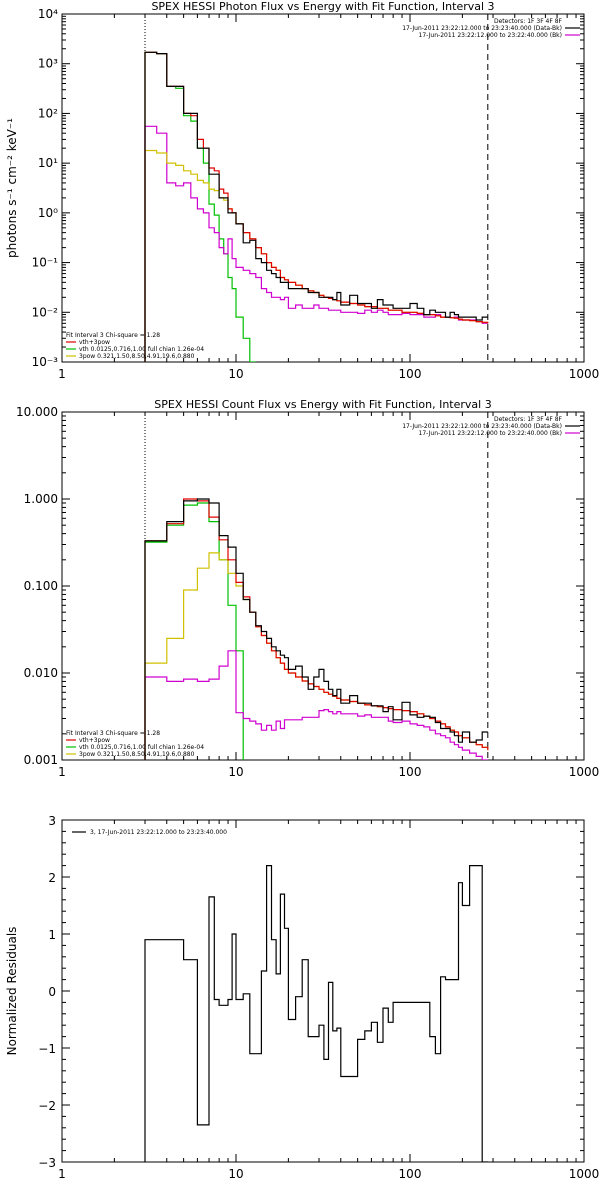 This screenshot has height=1200, width=600. I want to click on y-tick-label: 10¹, so click(48, 163).